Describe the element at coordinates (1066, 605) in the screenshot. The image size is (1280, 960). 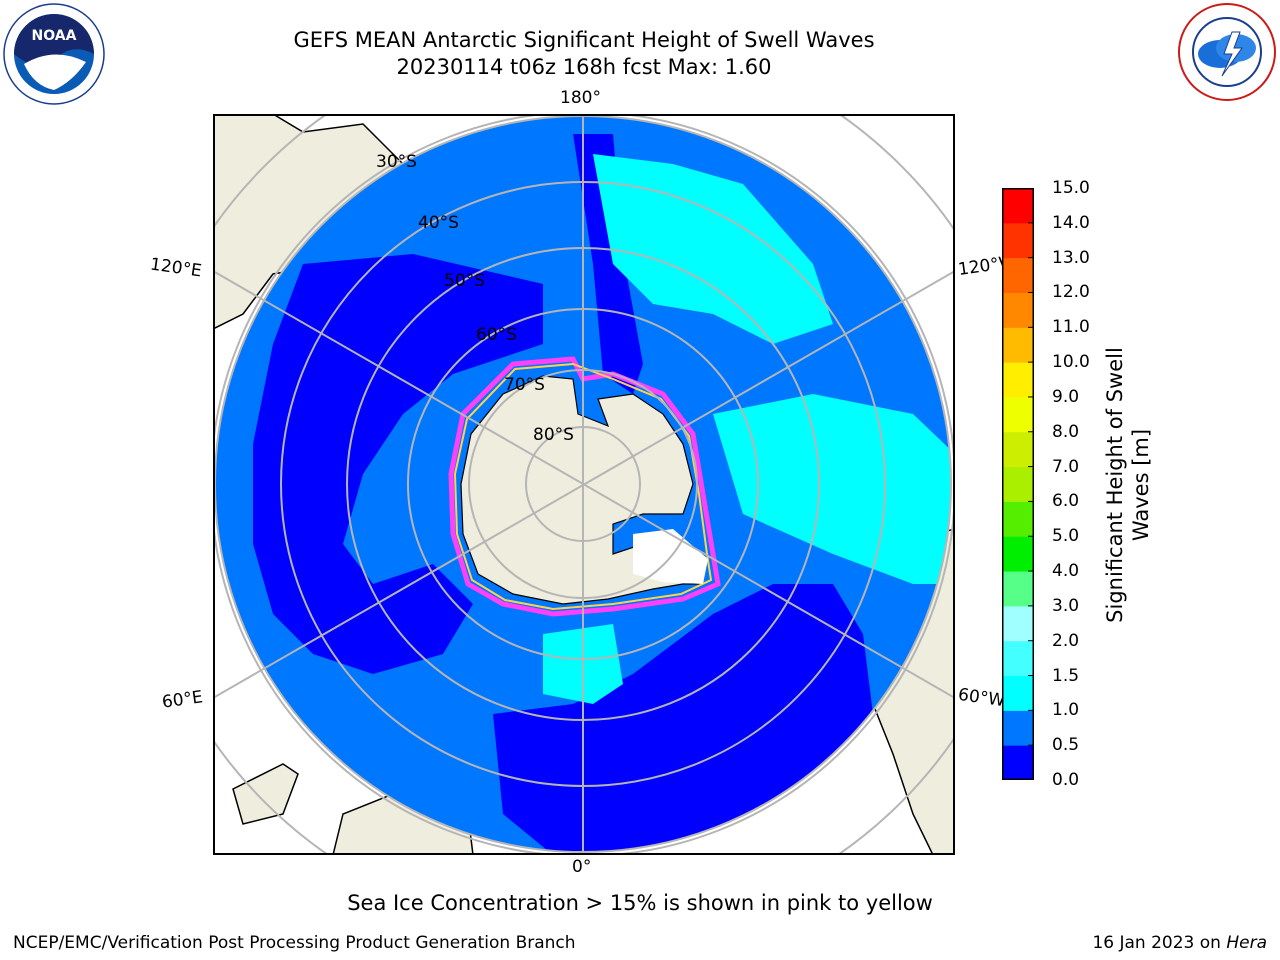
I see `colorbar-tick-label: 3.0` at that location.